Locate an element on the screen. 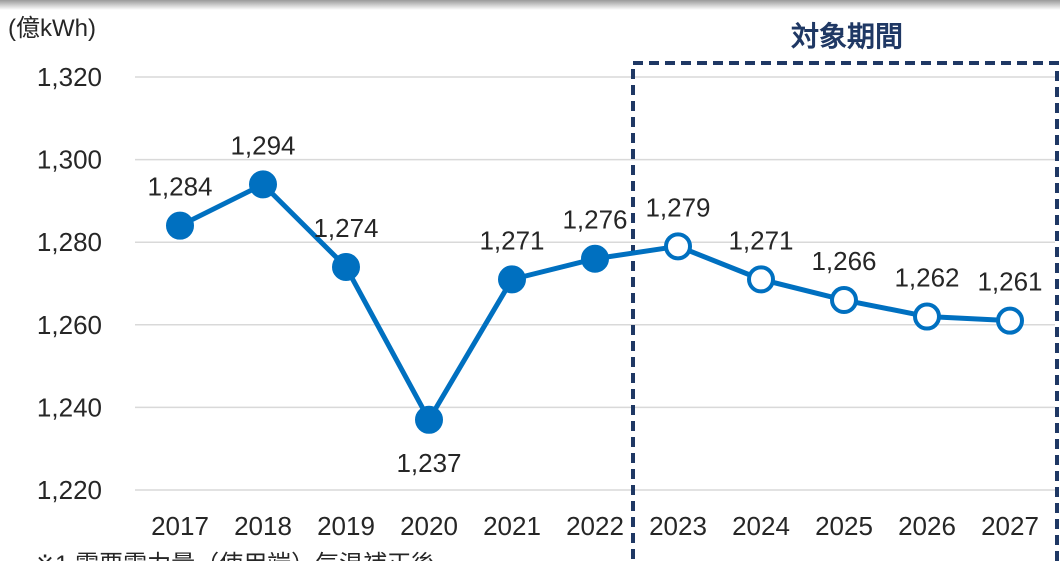 The height and width of the screenshot is (561, 1060). y-tick-label: 1,260 is located at coordinates (69, 325).